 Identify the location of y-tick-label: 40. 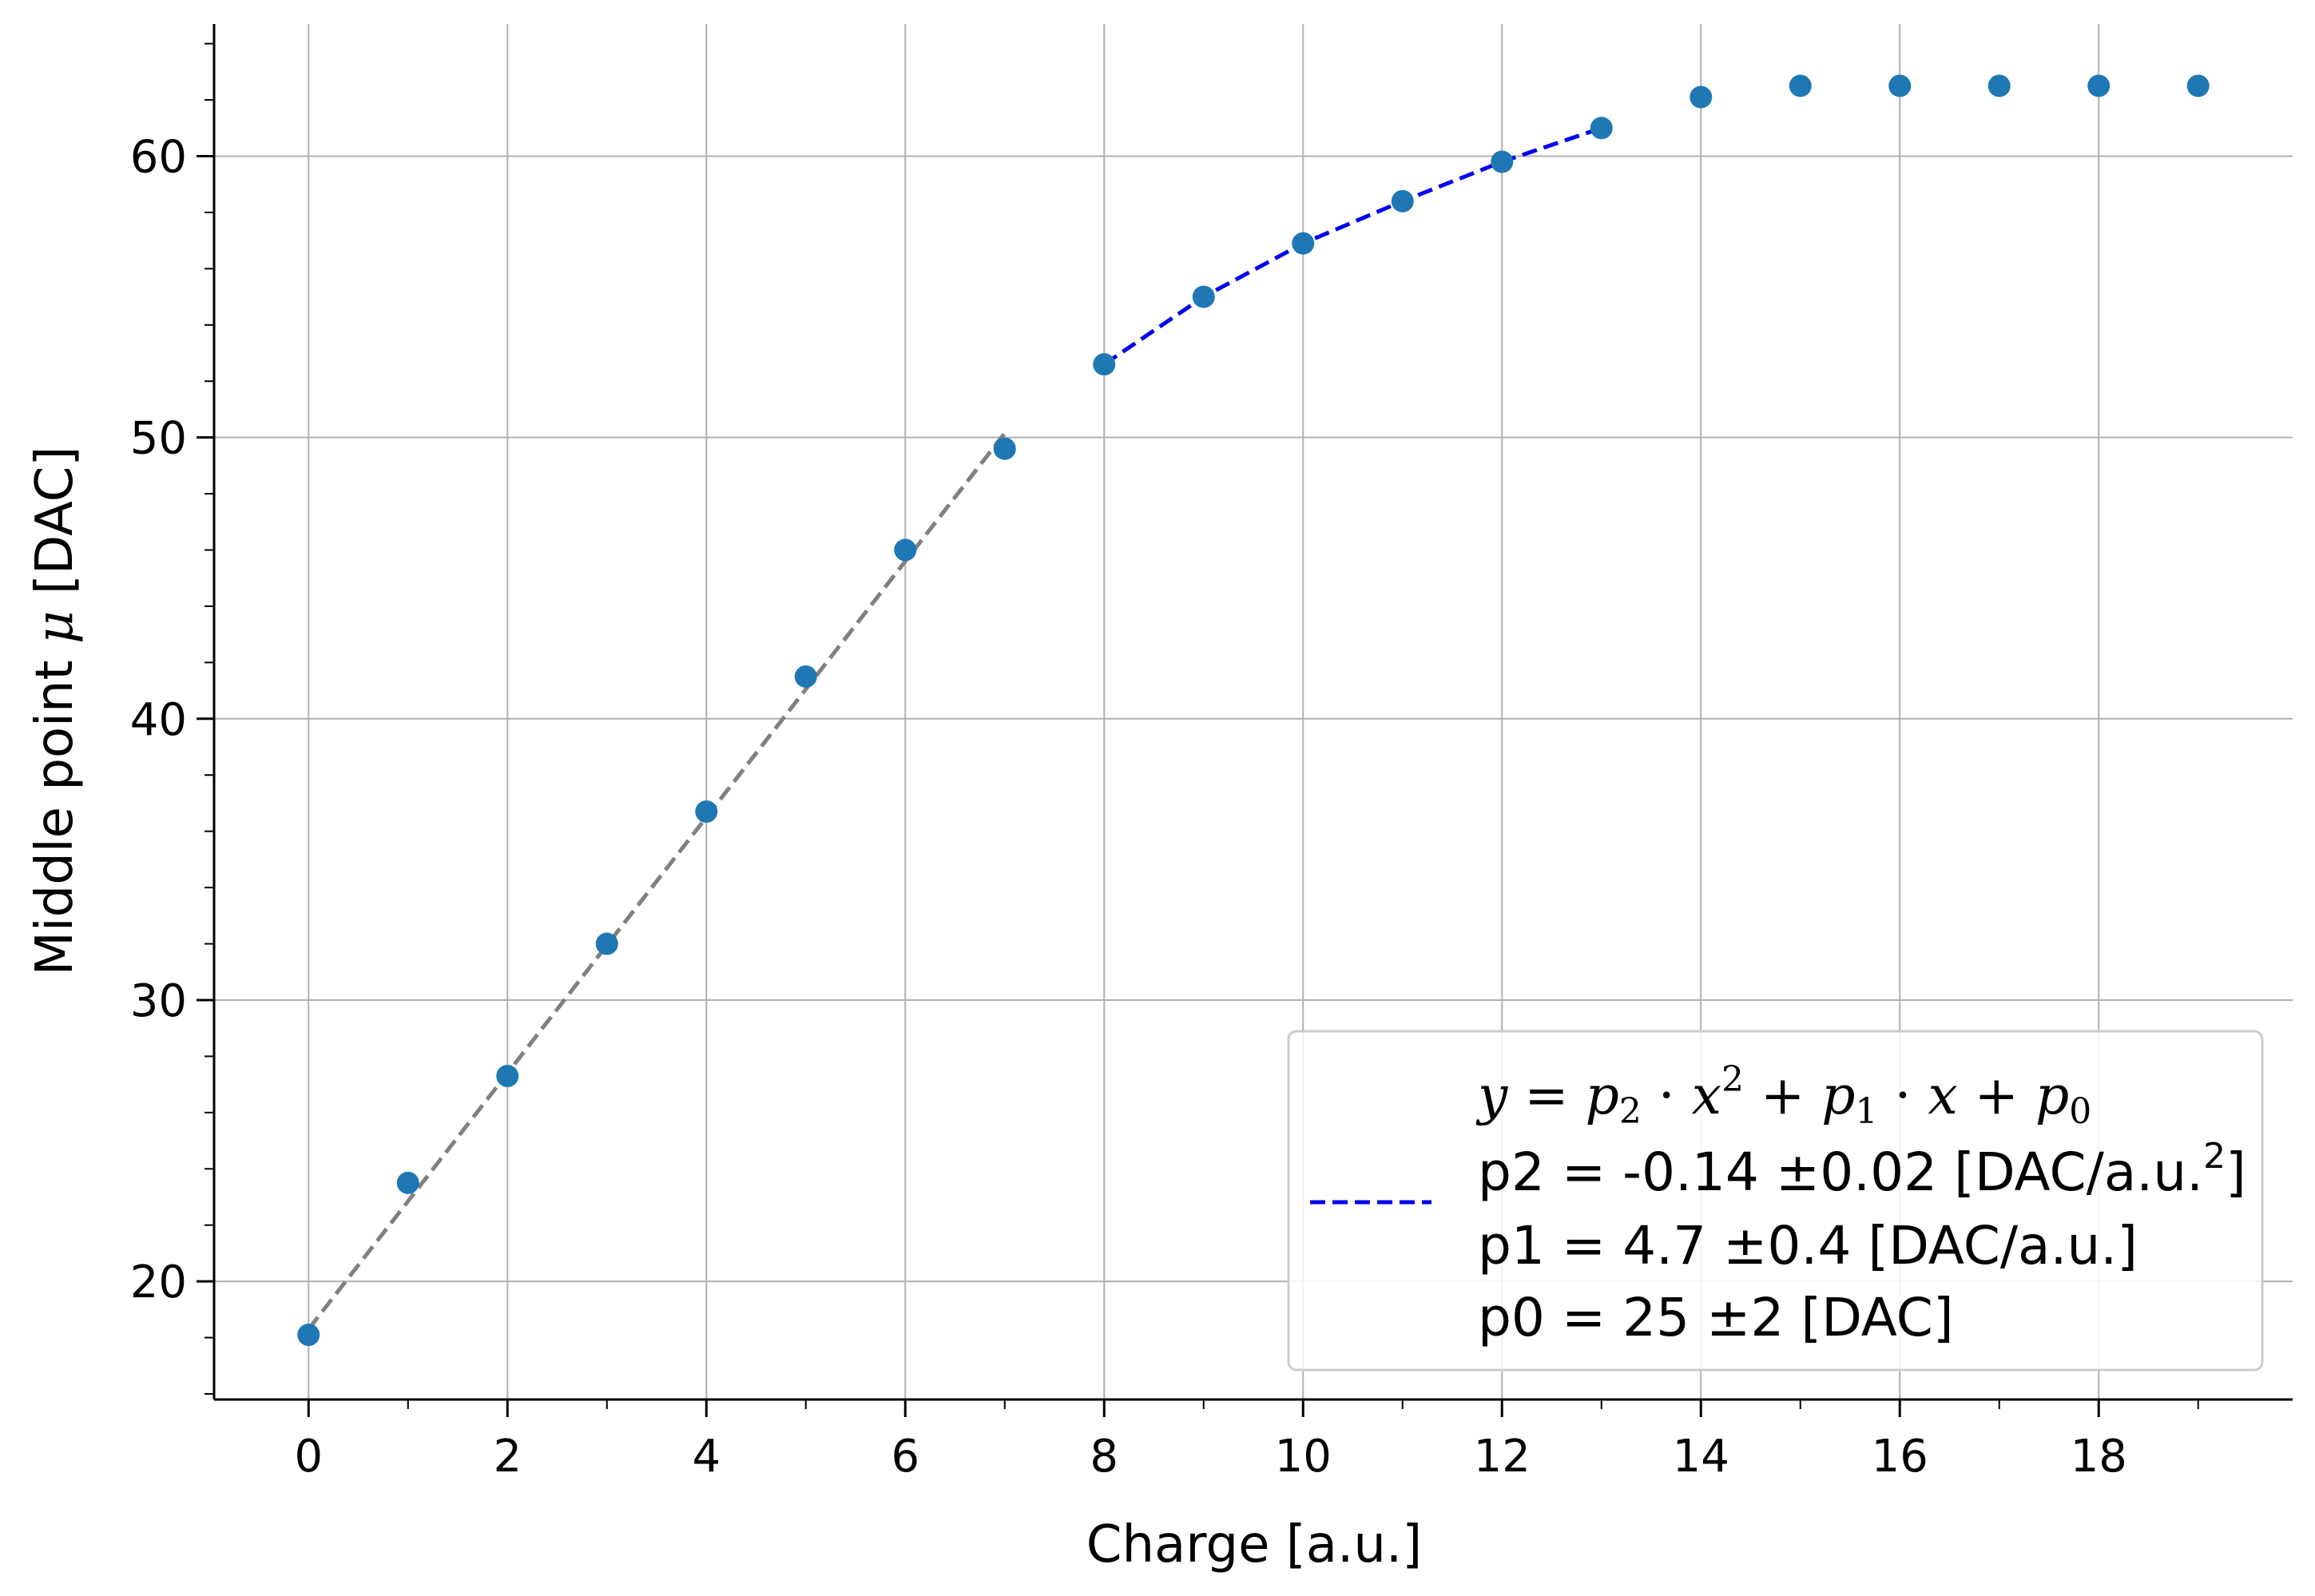
(158, 720).